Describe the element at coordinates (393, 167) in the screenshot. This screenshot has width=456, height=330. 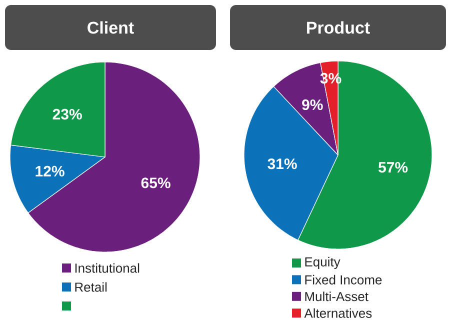
I see `data-label: 57%` at that location.